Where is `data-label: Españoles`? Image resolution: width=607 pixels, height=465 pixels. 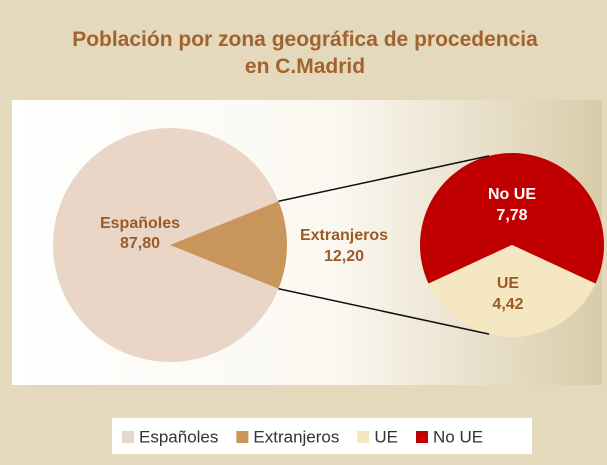 data-label: Españoles is located at coordinates (140, 223).